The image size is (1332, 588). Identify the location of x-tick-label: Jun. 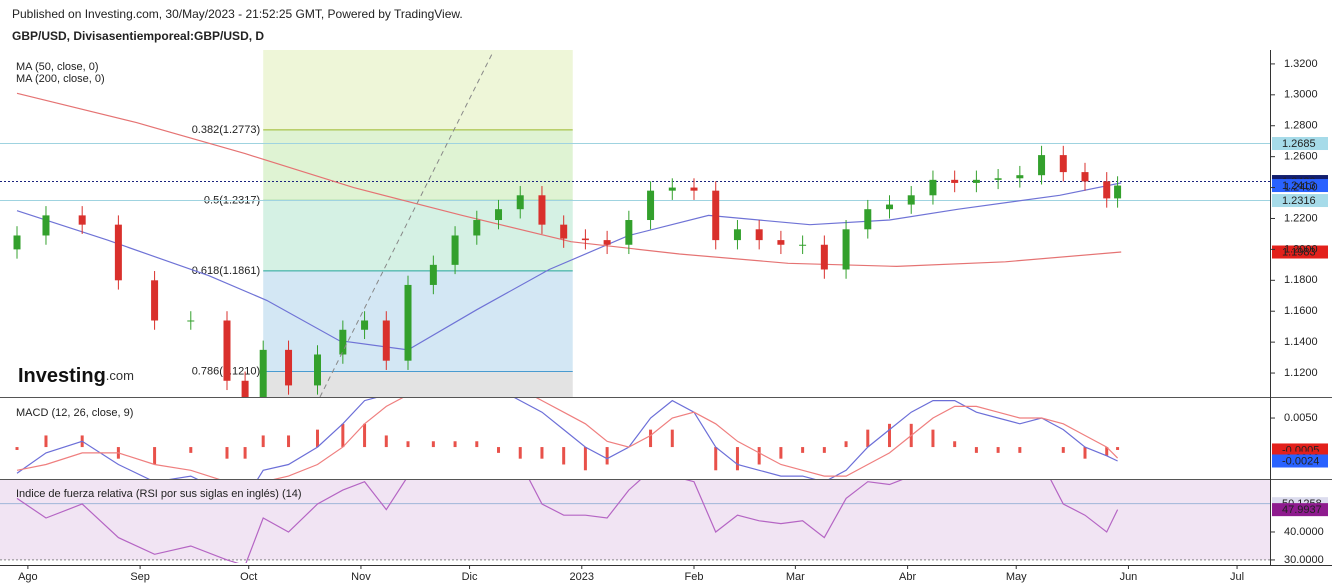
(1129, 577).